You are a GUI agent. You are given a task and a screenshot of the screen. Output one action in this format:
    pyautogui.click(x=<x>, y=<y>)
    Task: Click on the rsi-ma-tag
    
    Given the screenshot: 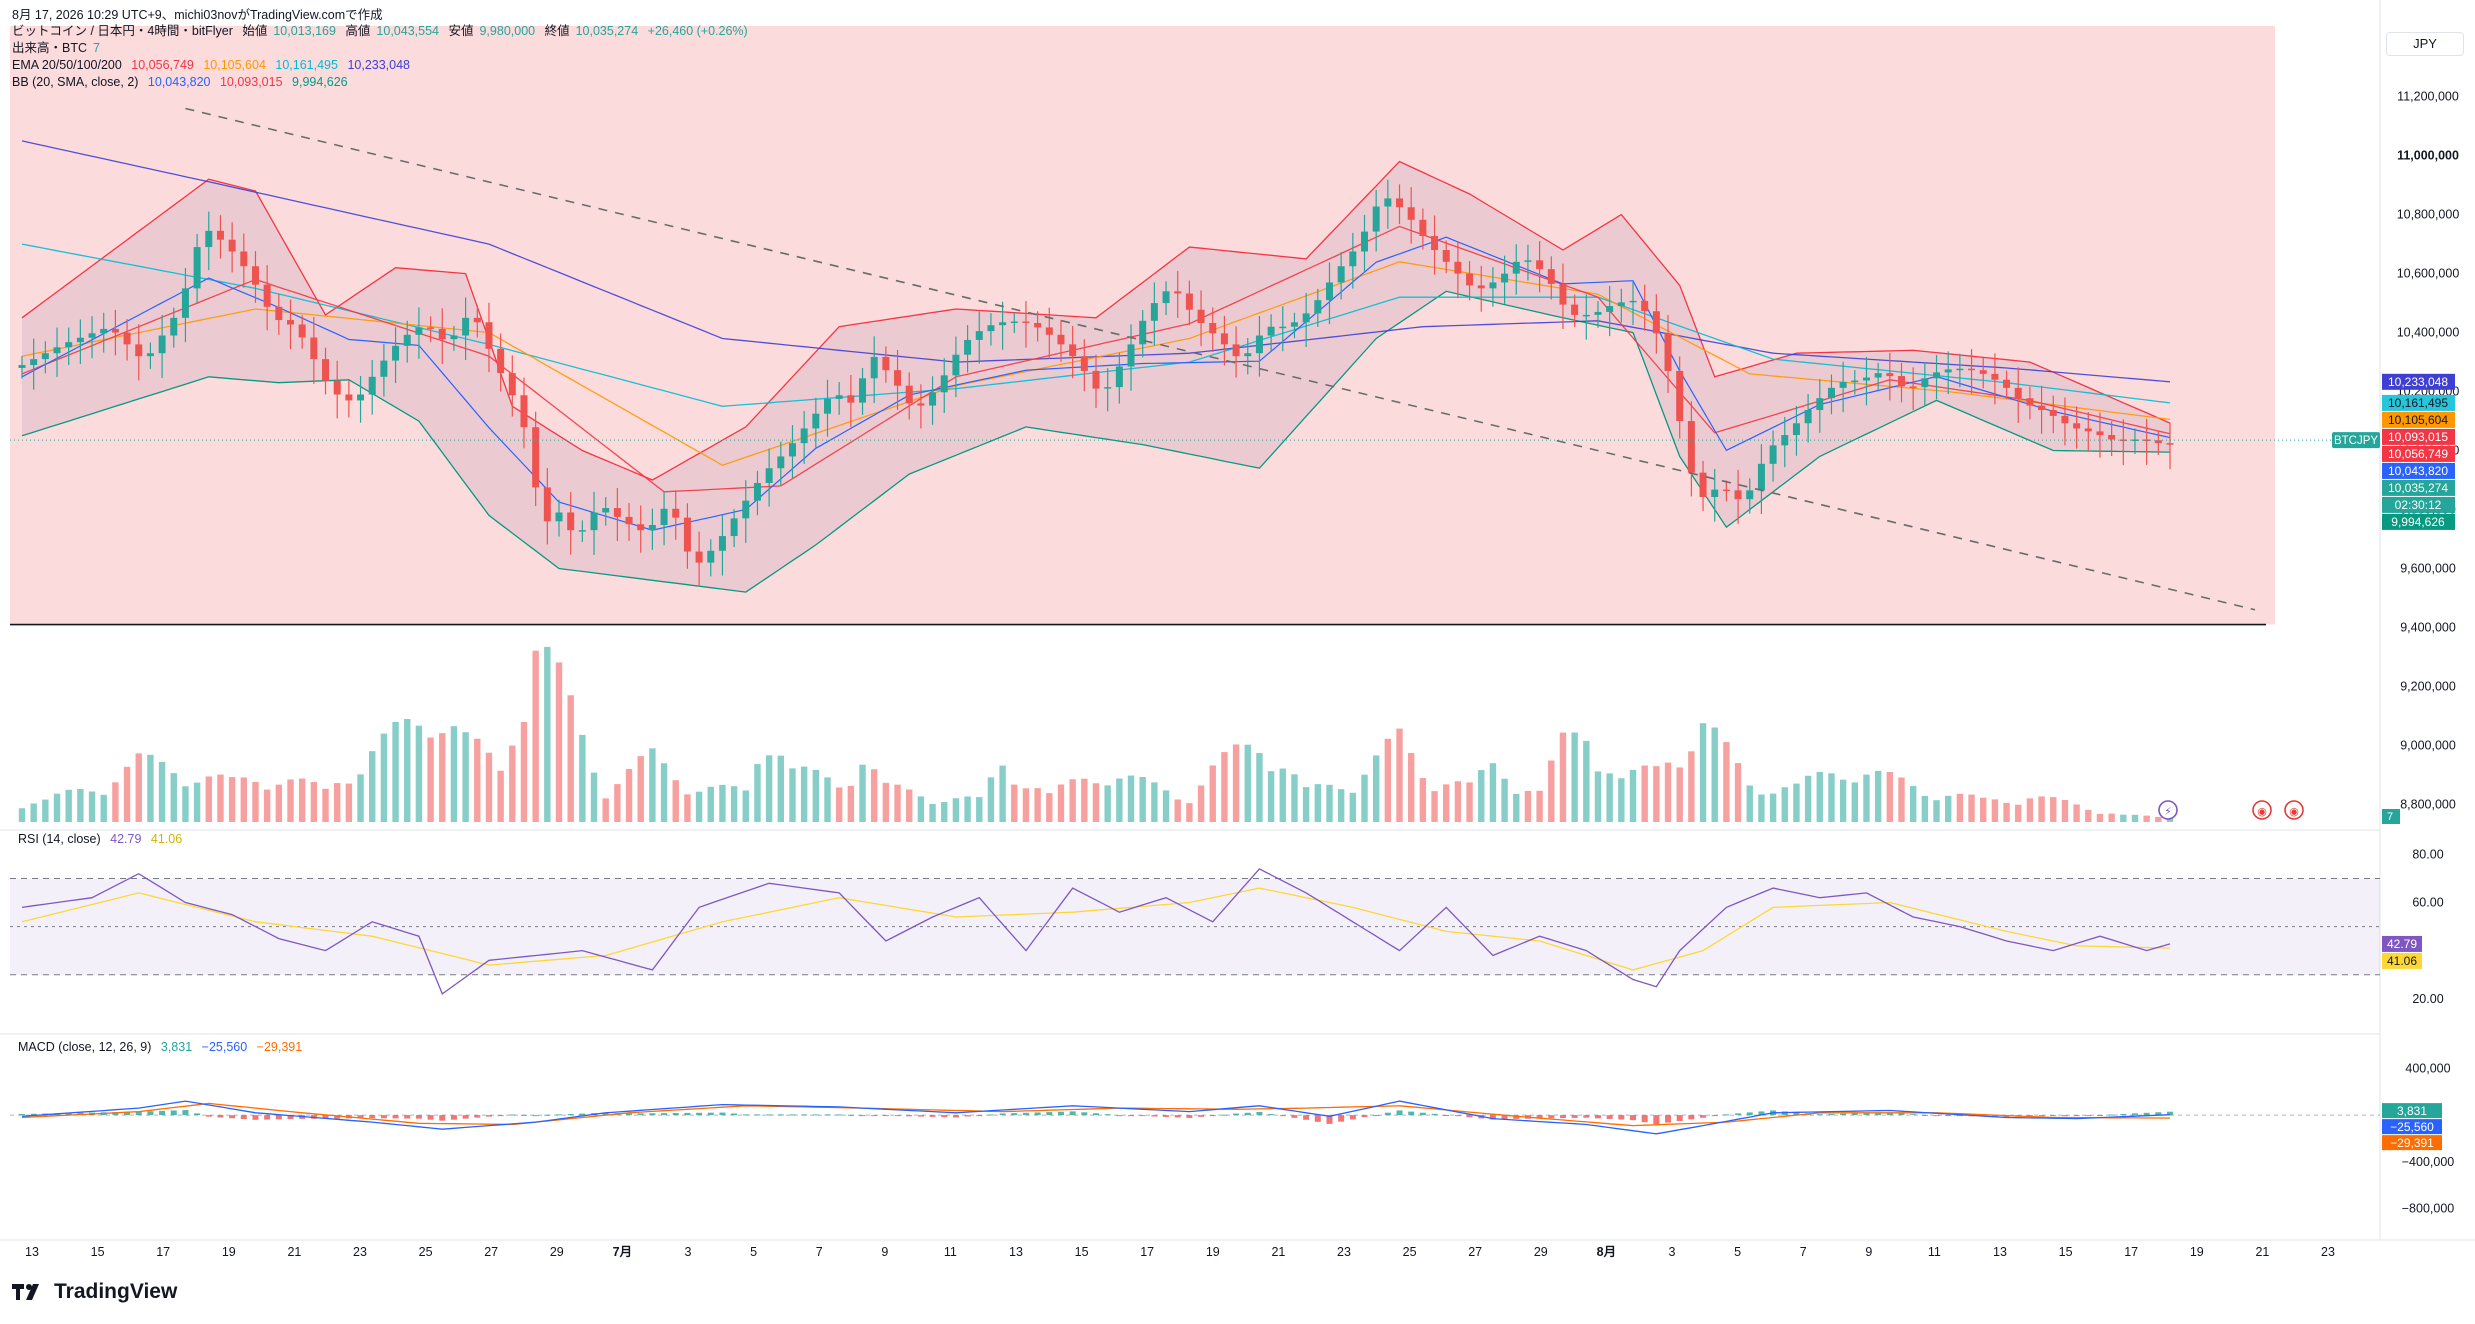 What is the action you would take?
    pyautogui.click(x=2402, y=960)
    